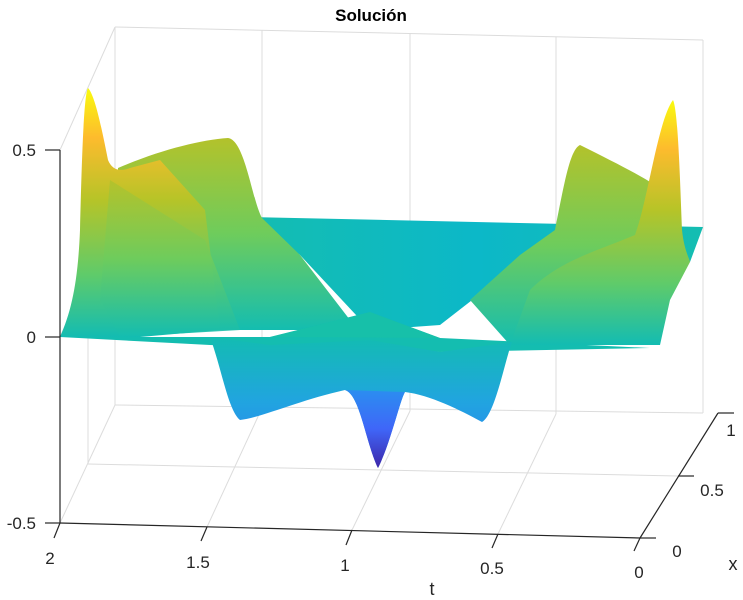 The width and height of the screenshot is (743, 600). Describe the element at coordinates (24, 150) in the screenshot. I see `z-tick-label: 0.5` at that location.